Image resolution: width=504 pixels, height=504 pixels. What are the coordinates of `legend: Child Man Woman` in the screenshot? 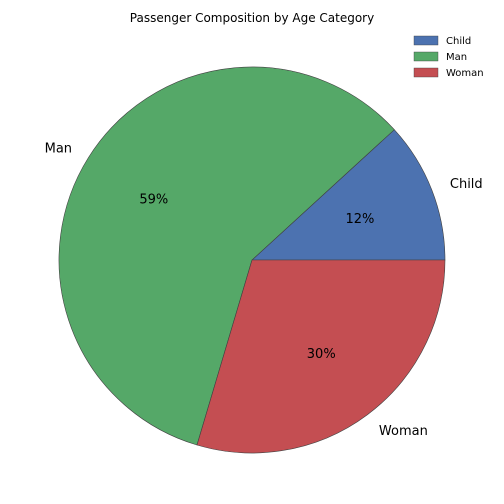 It's located at (448, 57).